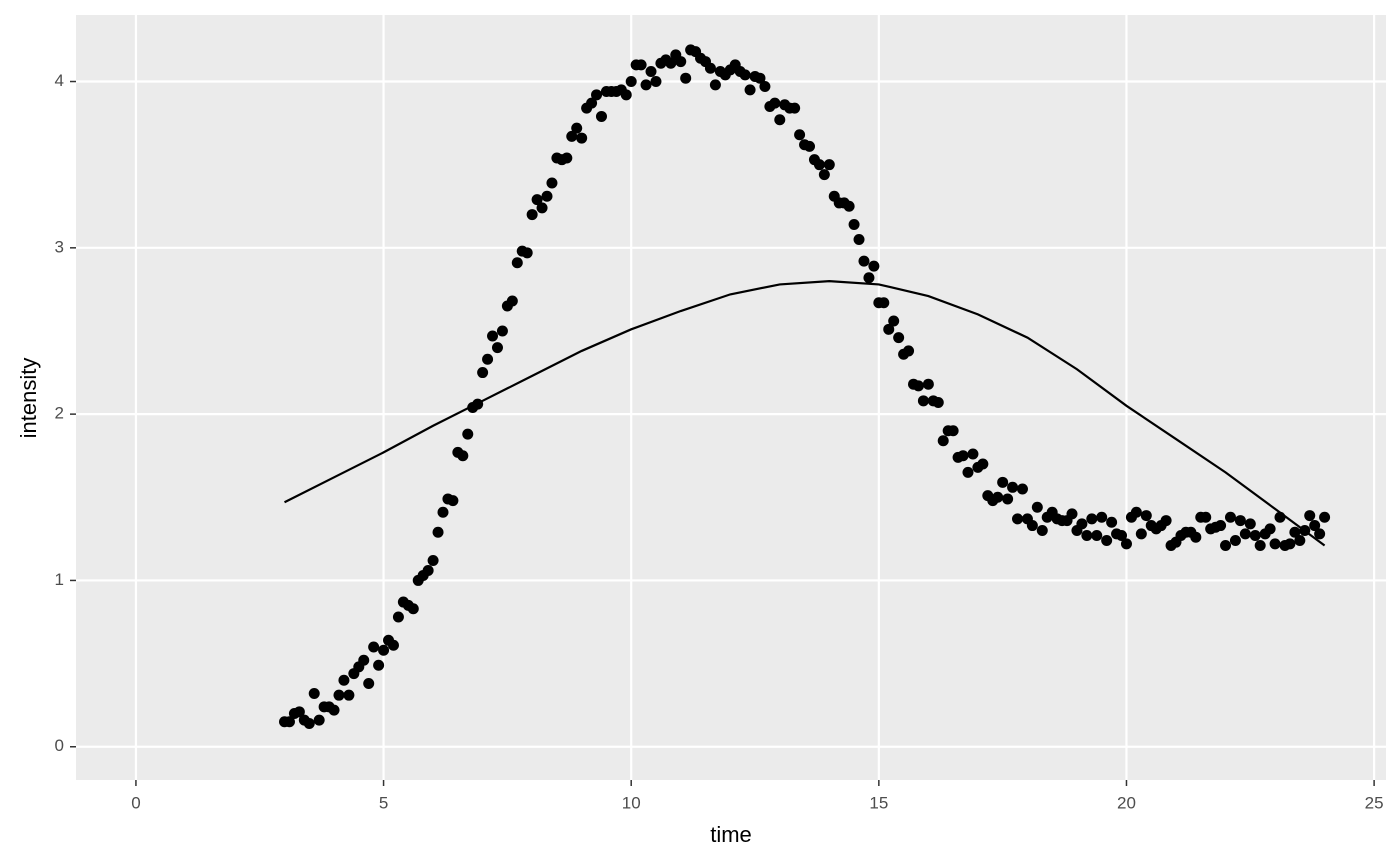 Image resolution: width=1400 pixels, height=866 pixels. Describe the element at coordinates (731, 834) in the screenshot. I see `x-axis-title: time` at that location.